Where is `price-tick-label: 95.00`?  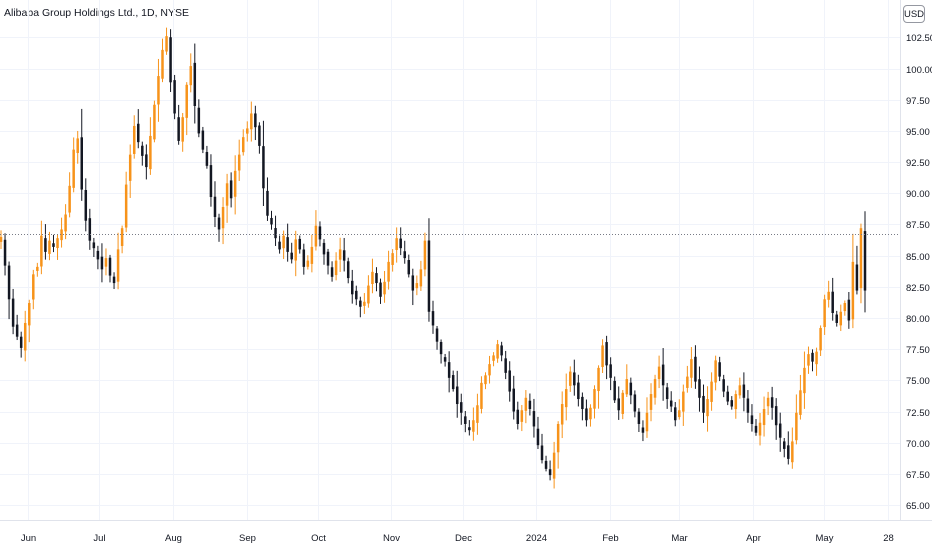
price-tick-label: 95.00 is located at coordinates (918, 132).